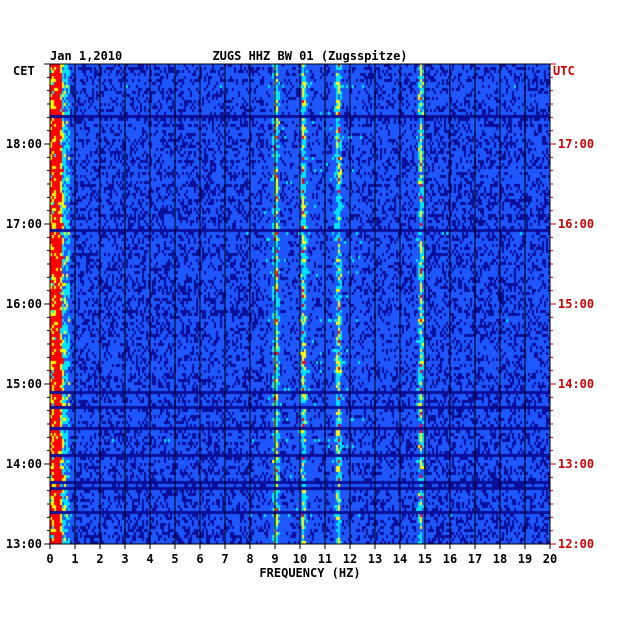 The height and width of the screenshot is (624, 630). Describe the element at coordinates (74, 559) in the screenshot. I see `x-tick-label: 1` at that location.